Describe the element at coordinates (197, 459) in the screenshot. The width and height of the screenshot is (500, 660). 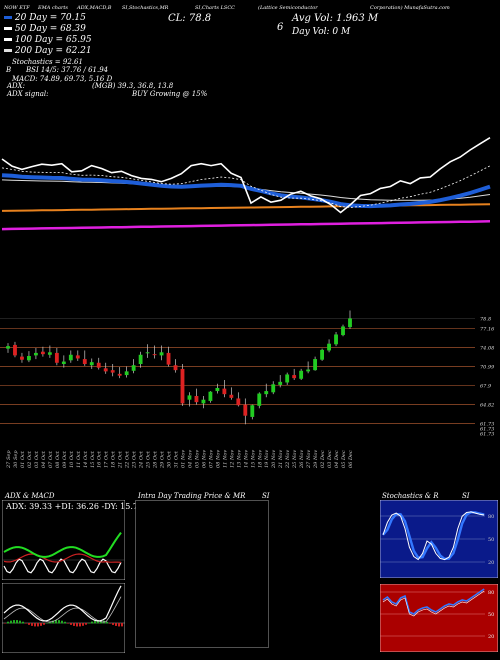
I see `date-tick-label: 05 Nov` at that location.